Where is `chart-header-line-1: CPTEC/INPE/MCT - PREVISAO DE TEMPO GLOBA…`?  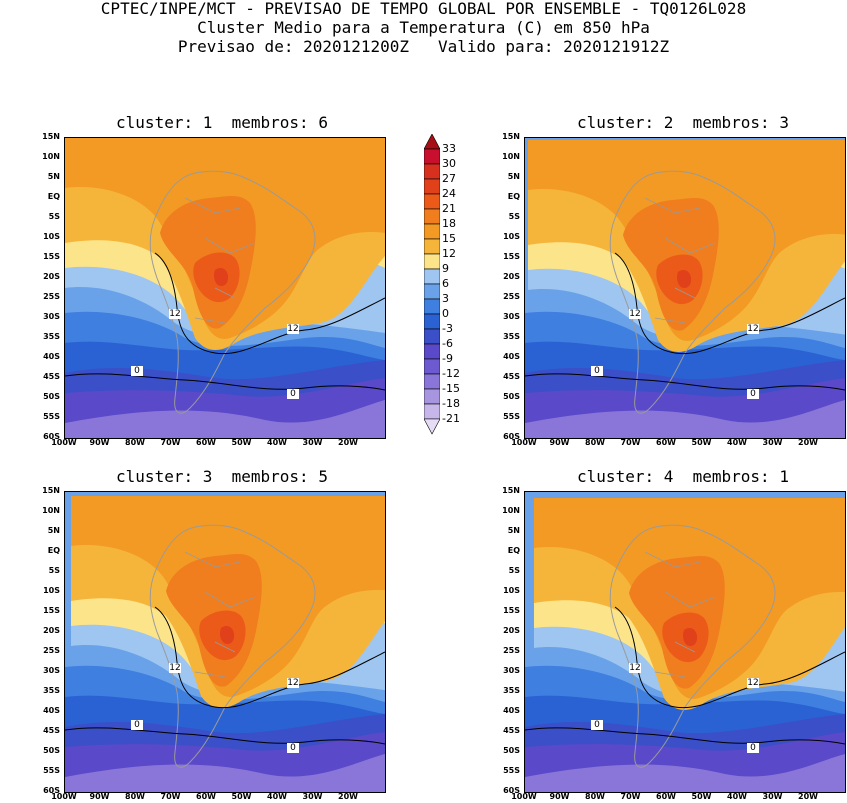
chart-header-line-1: CPTEC/INPE/MCT - PREVISAO DE TEMPO GLOBA… is located at coordinates (423, 9).